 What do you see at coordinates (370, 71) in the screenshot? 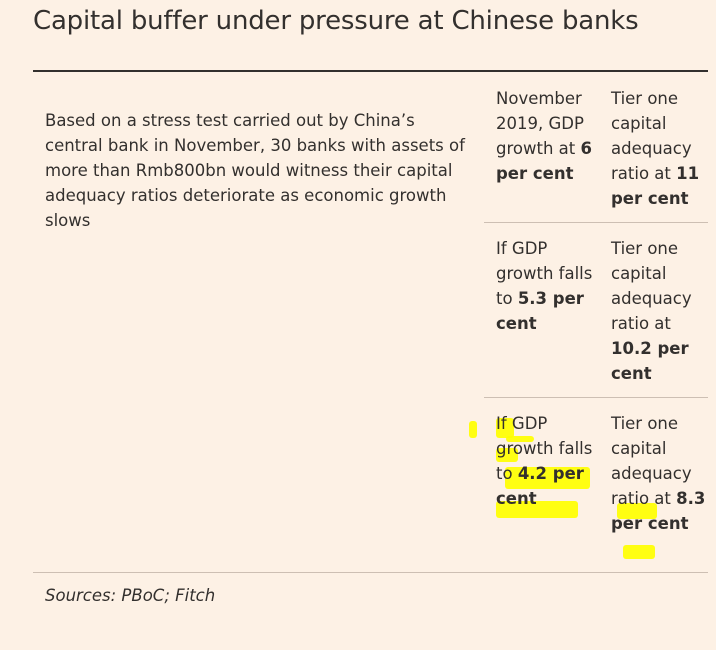
I see `top-divider` at bounding box center [370, 71].